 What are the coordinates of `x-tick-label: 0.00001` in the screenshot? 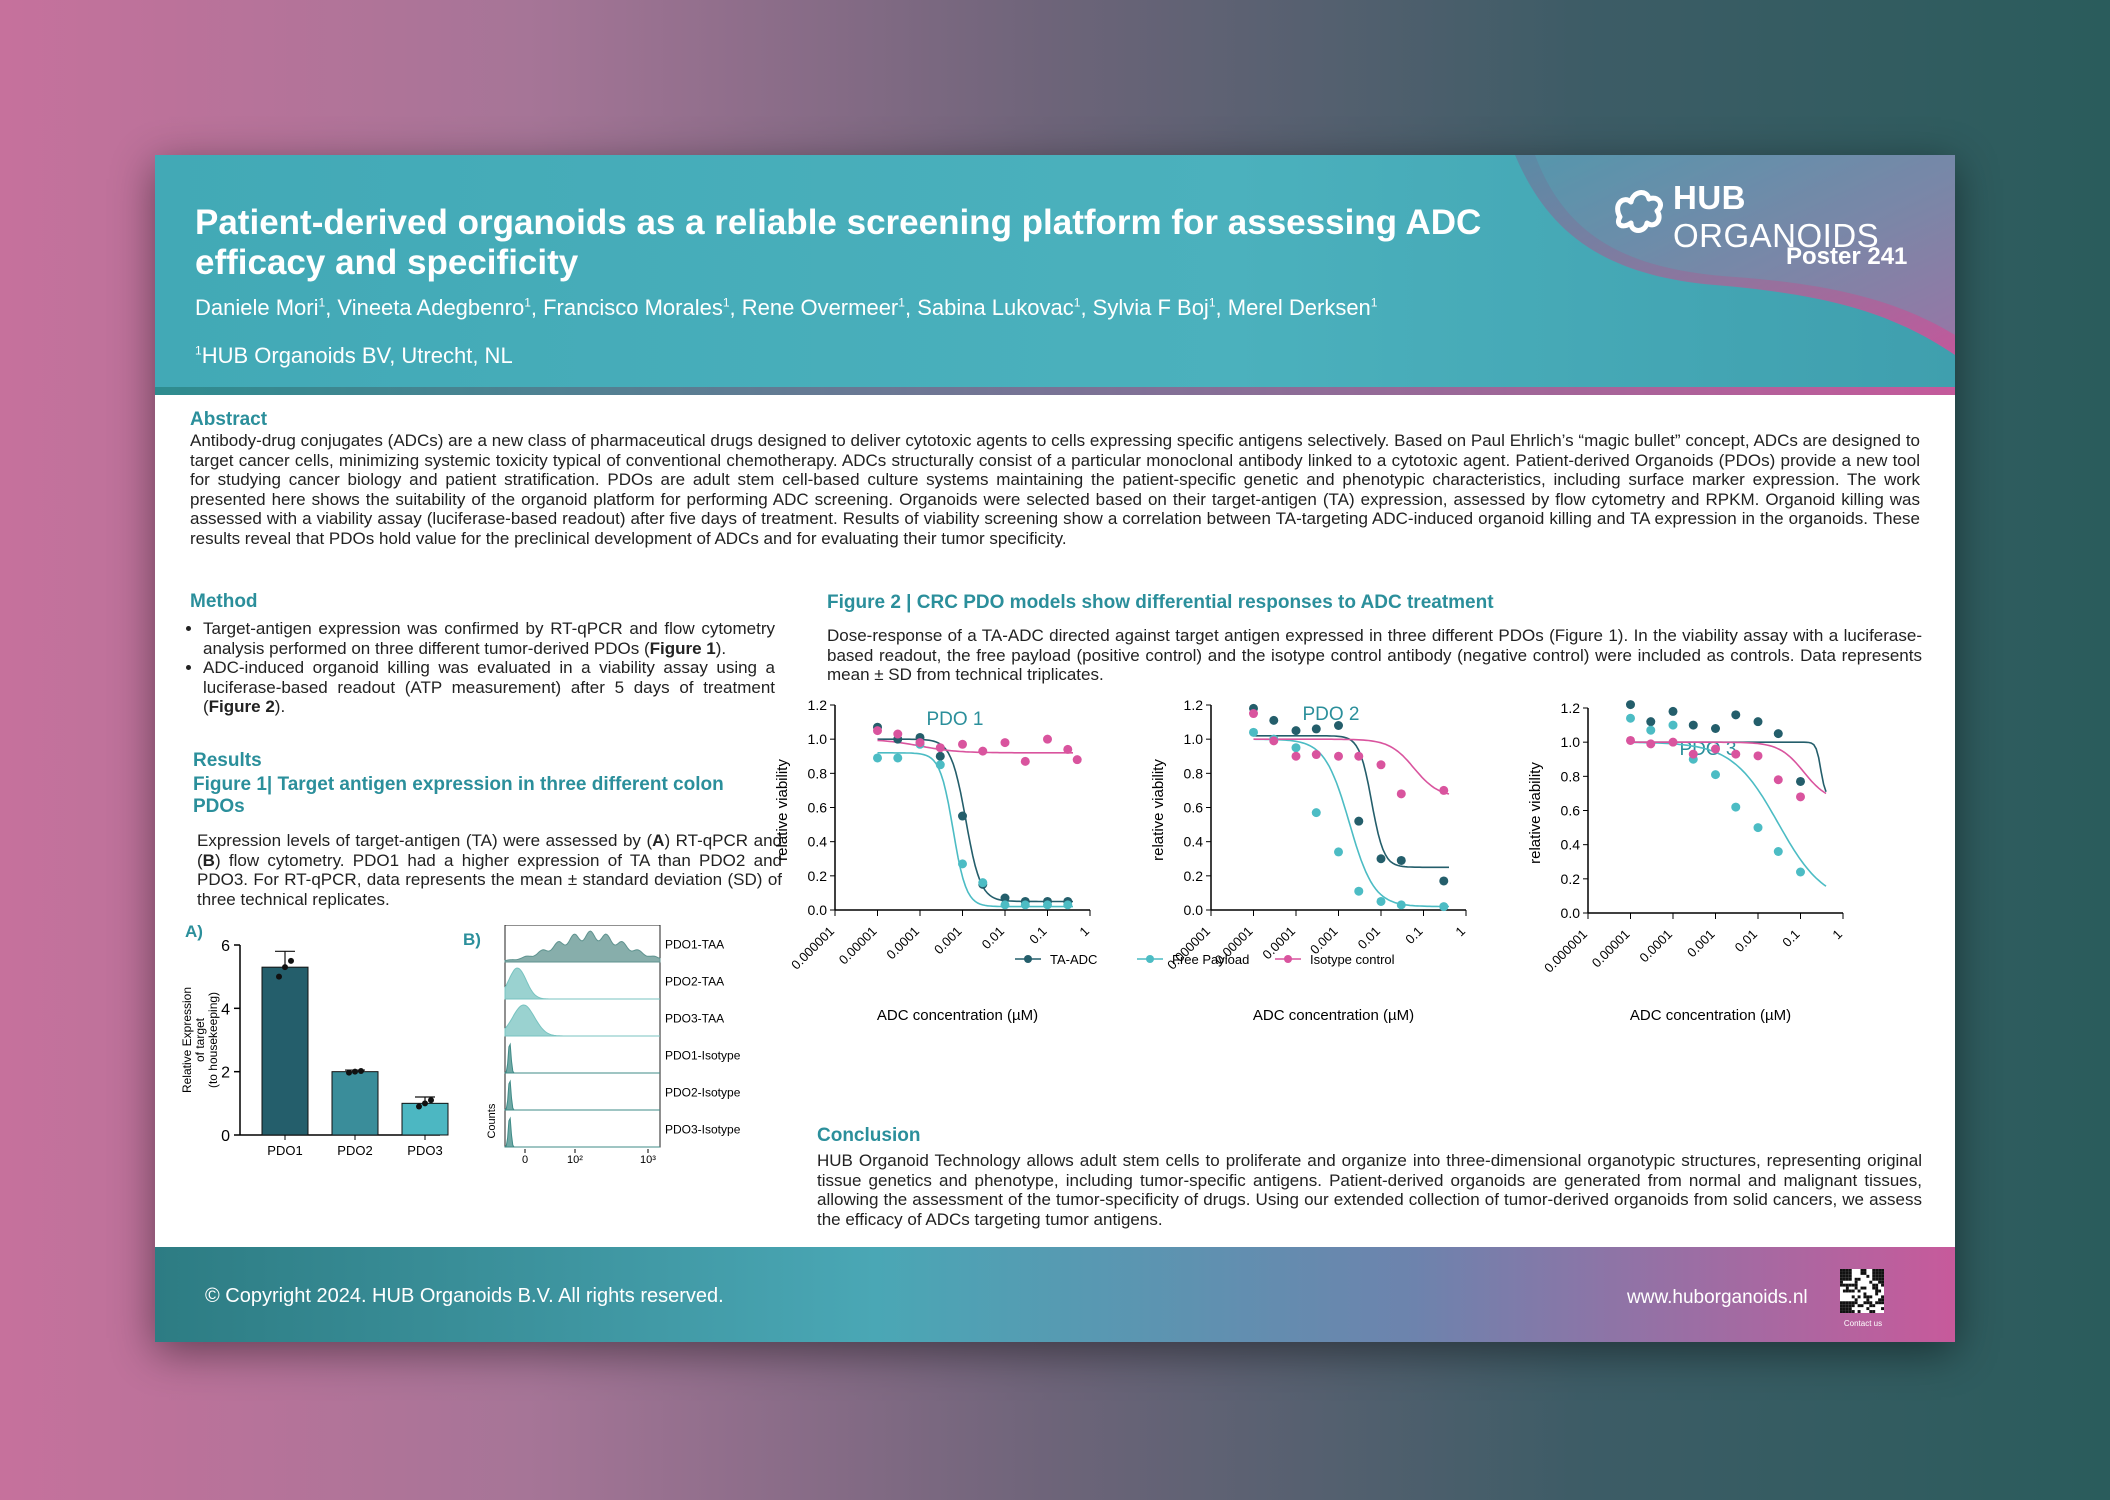 It's located at (1611, 949).